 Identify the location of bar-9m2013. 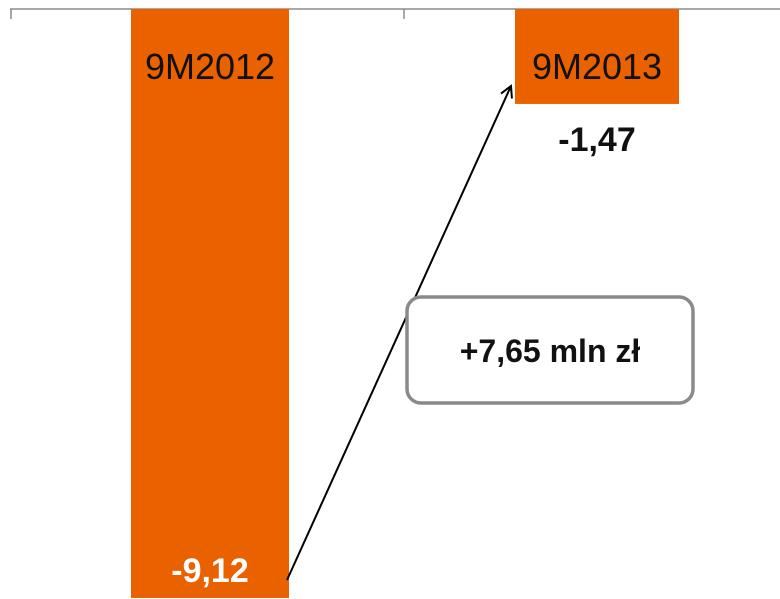
(597, 56).